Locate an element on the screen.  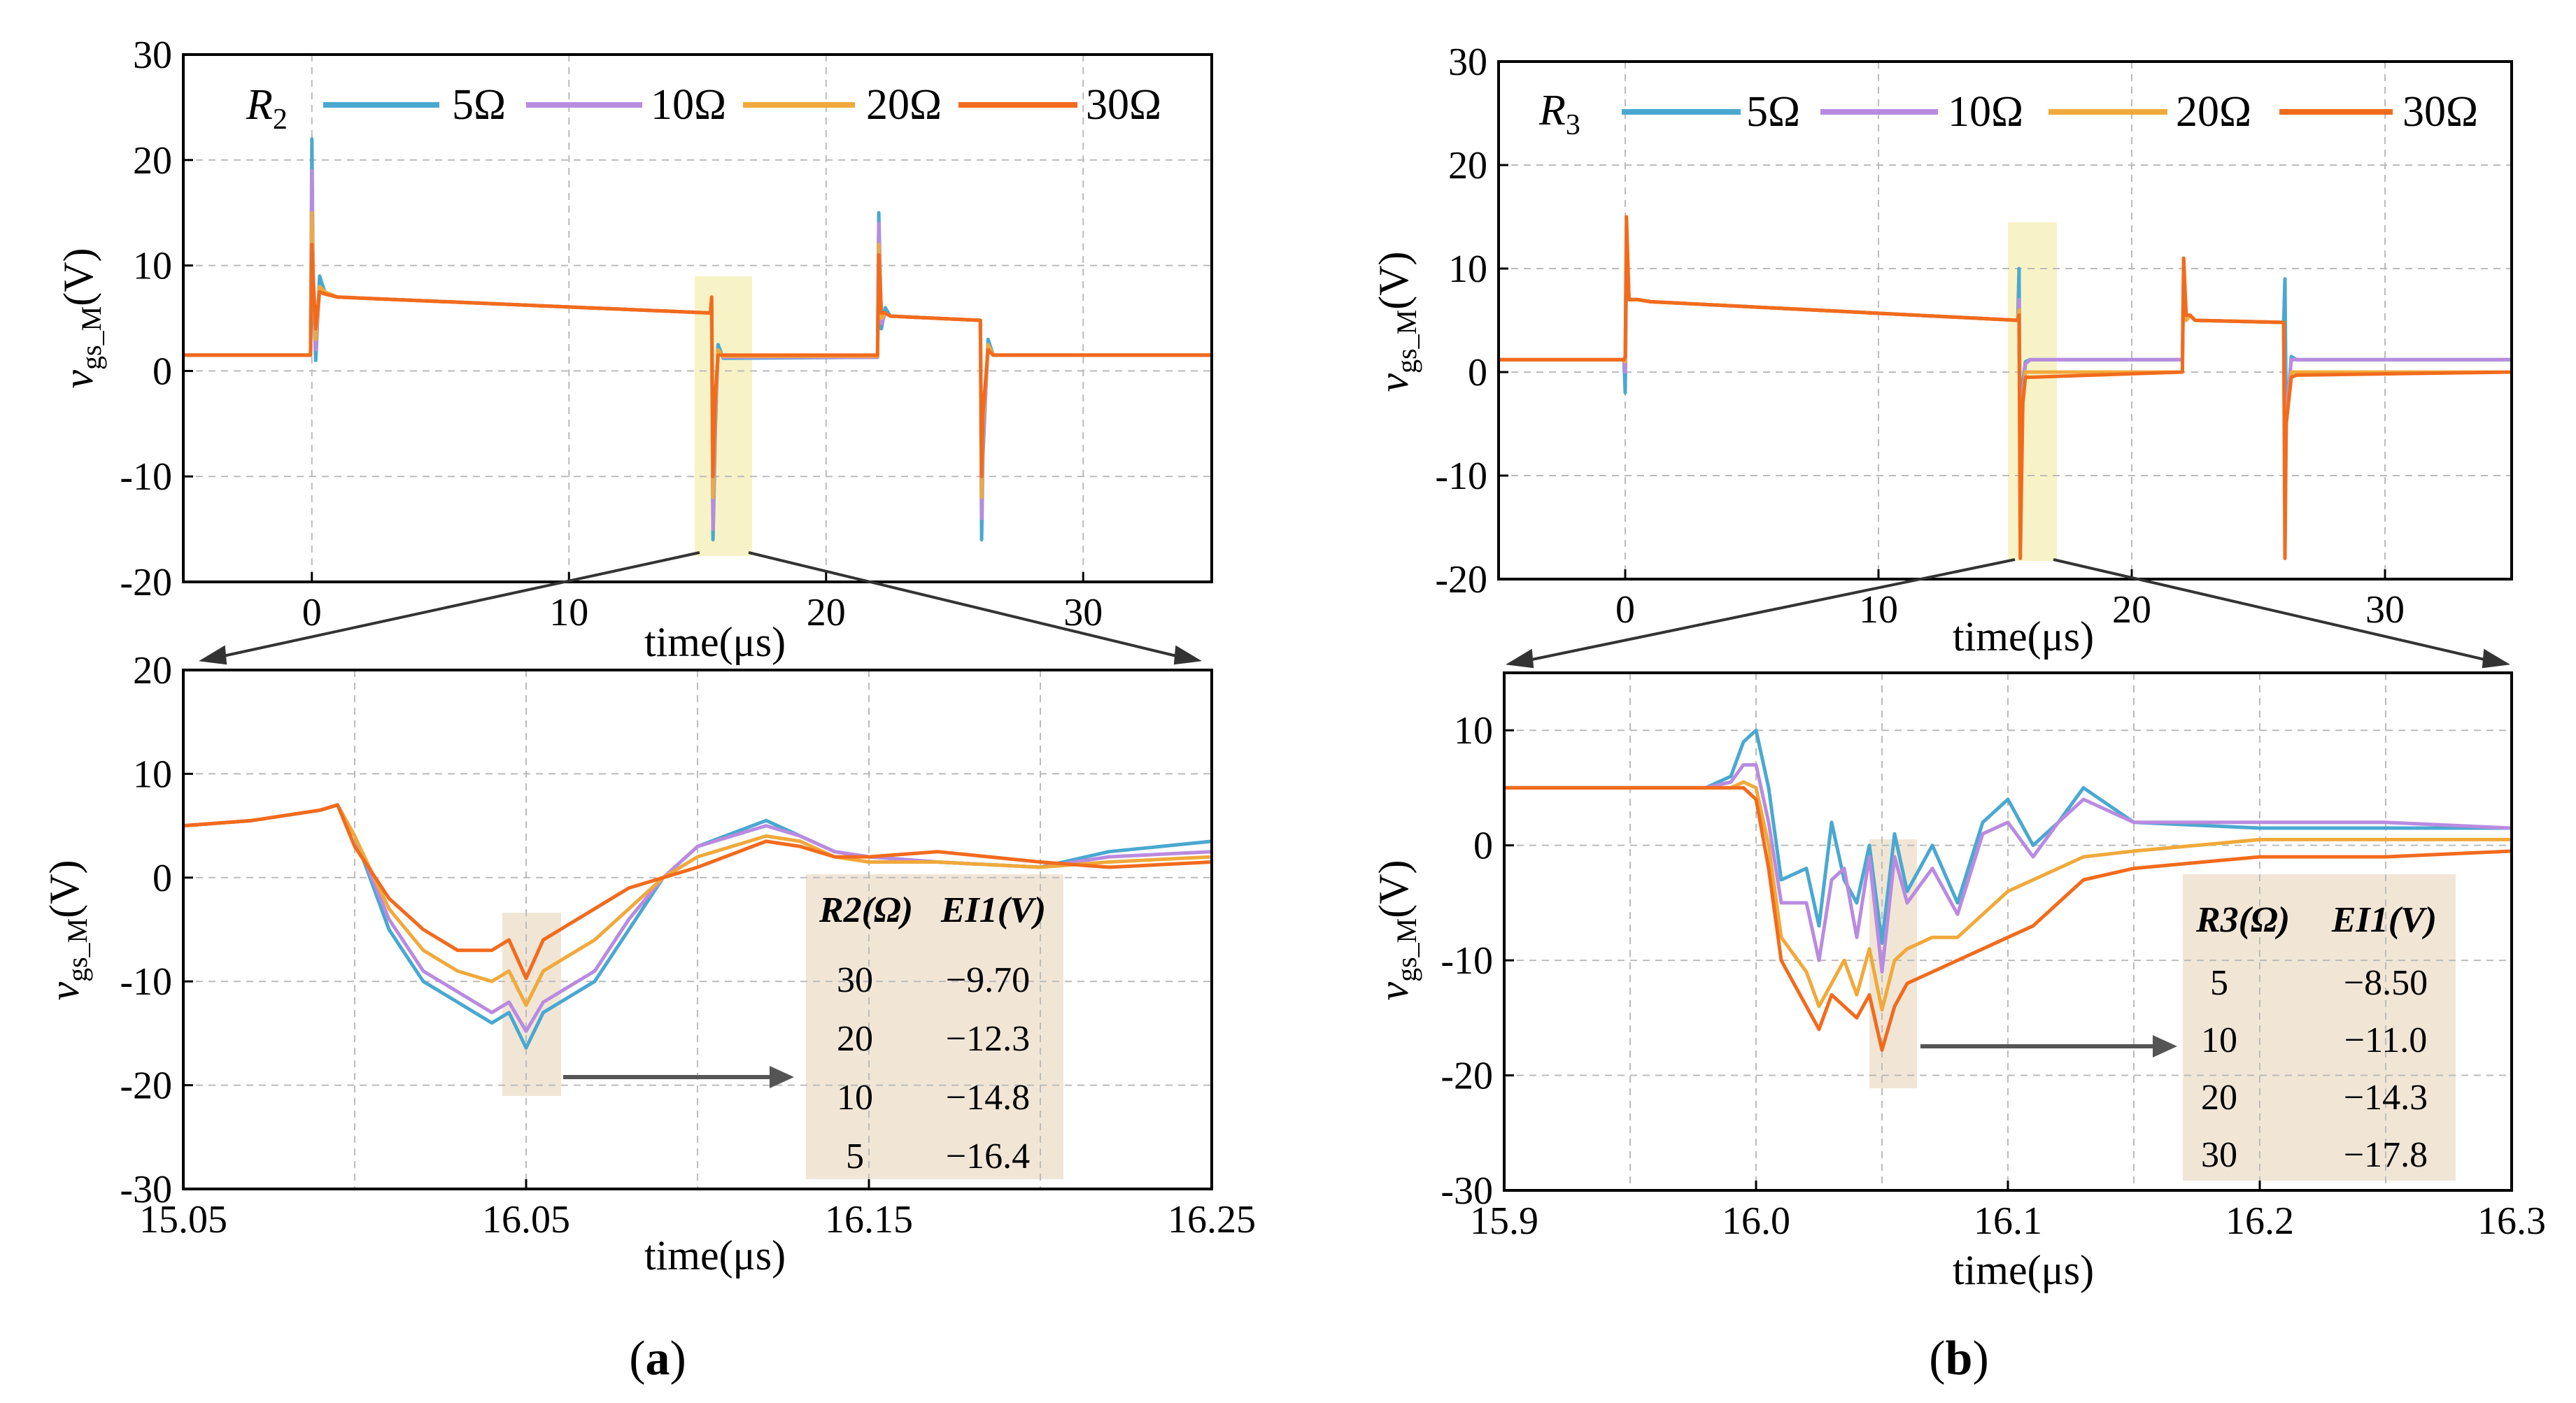
series-line-10ohm is located at coordinates (2008, 869).